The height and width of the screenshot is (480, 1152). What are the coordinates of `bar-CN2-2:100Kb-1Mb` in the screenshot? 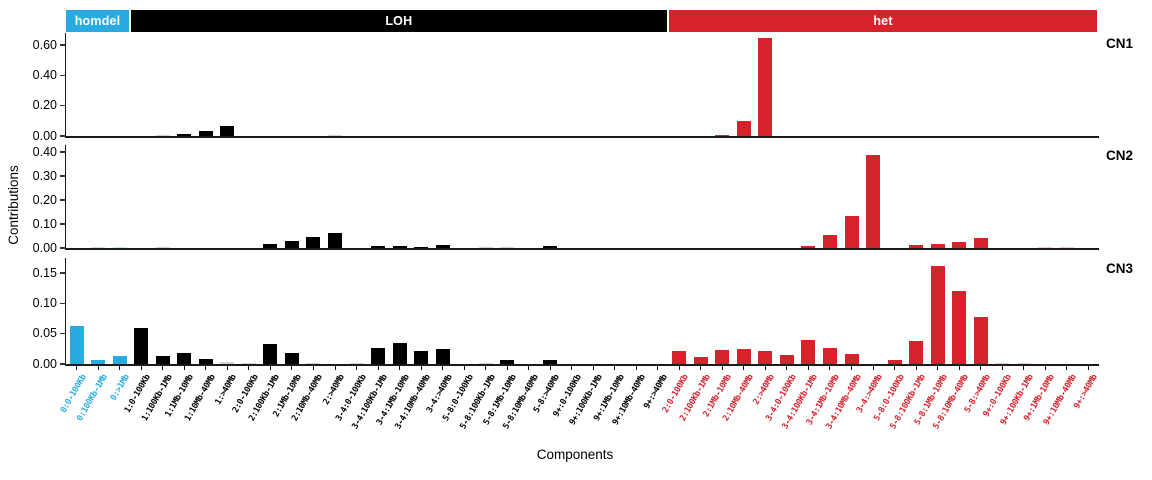 It's located at (270, 246).